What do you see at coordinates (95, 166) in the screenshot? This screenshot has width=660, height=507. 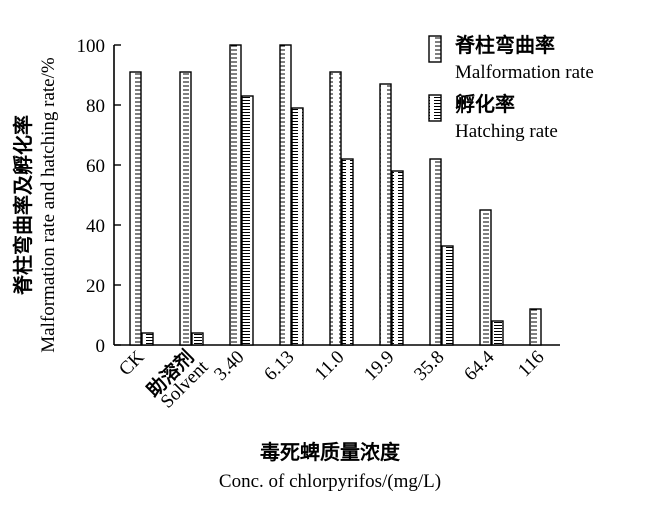 I see `y-tick-label: 60` at bounding box center [95, 166].